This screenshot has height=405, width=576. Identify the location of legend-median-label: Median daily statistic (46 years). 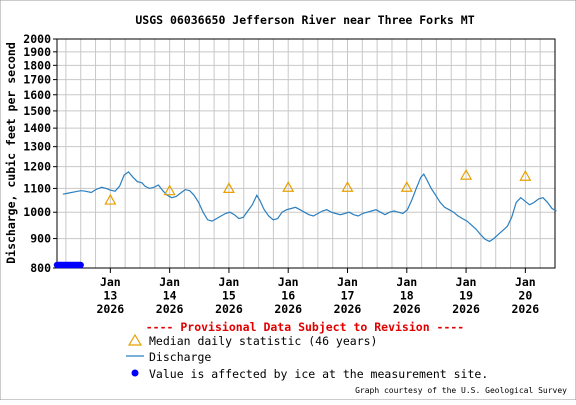
(263, 341).